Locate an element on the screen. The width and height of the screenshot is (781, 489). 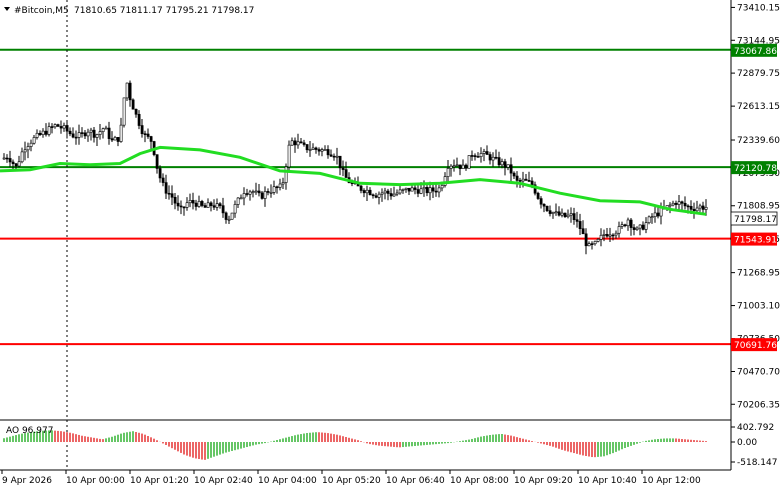
y-tick-label: 72613.15 is located at coordinates (758, 107).